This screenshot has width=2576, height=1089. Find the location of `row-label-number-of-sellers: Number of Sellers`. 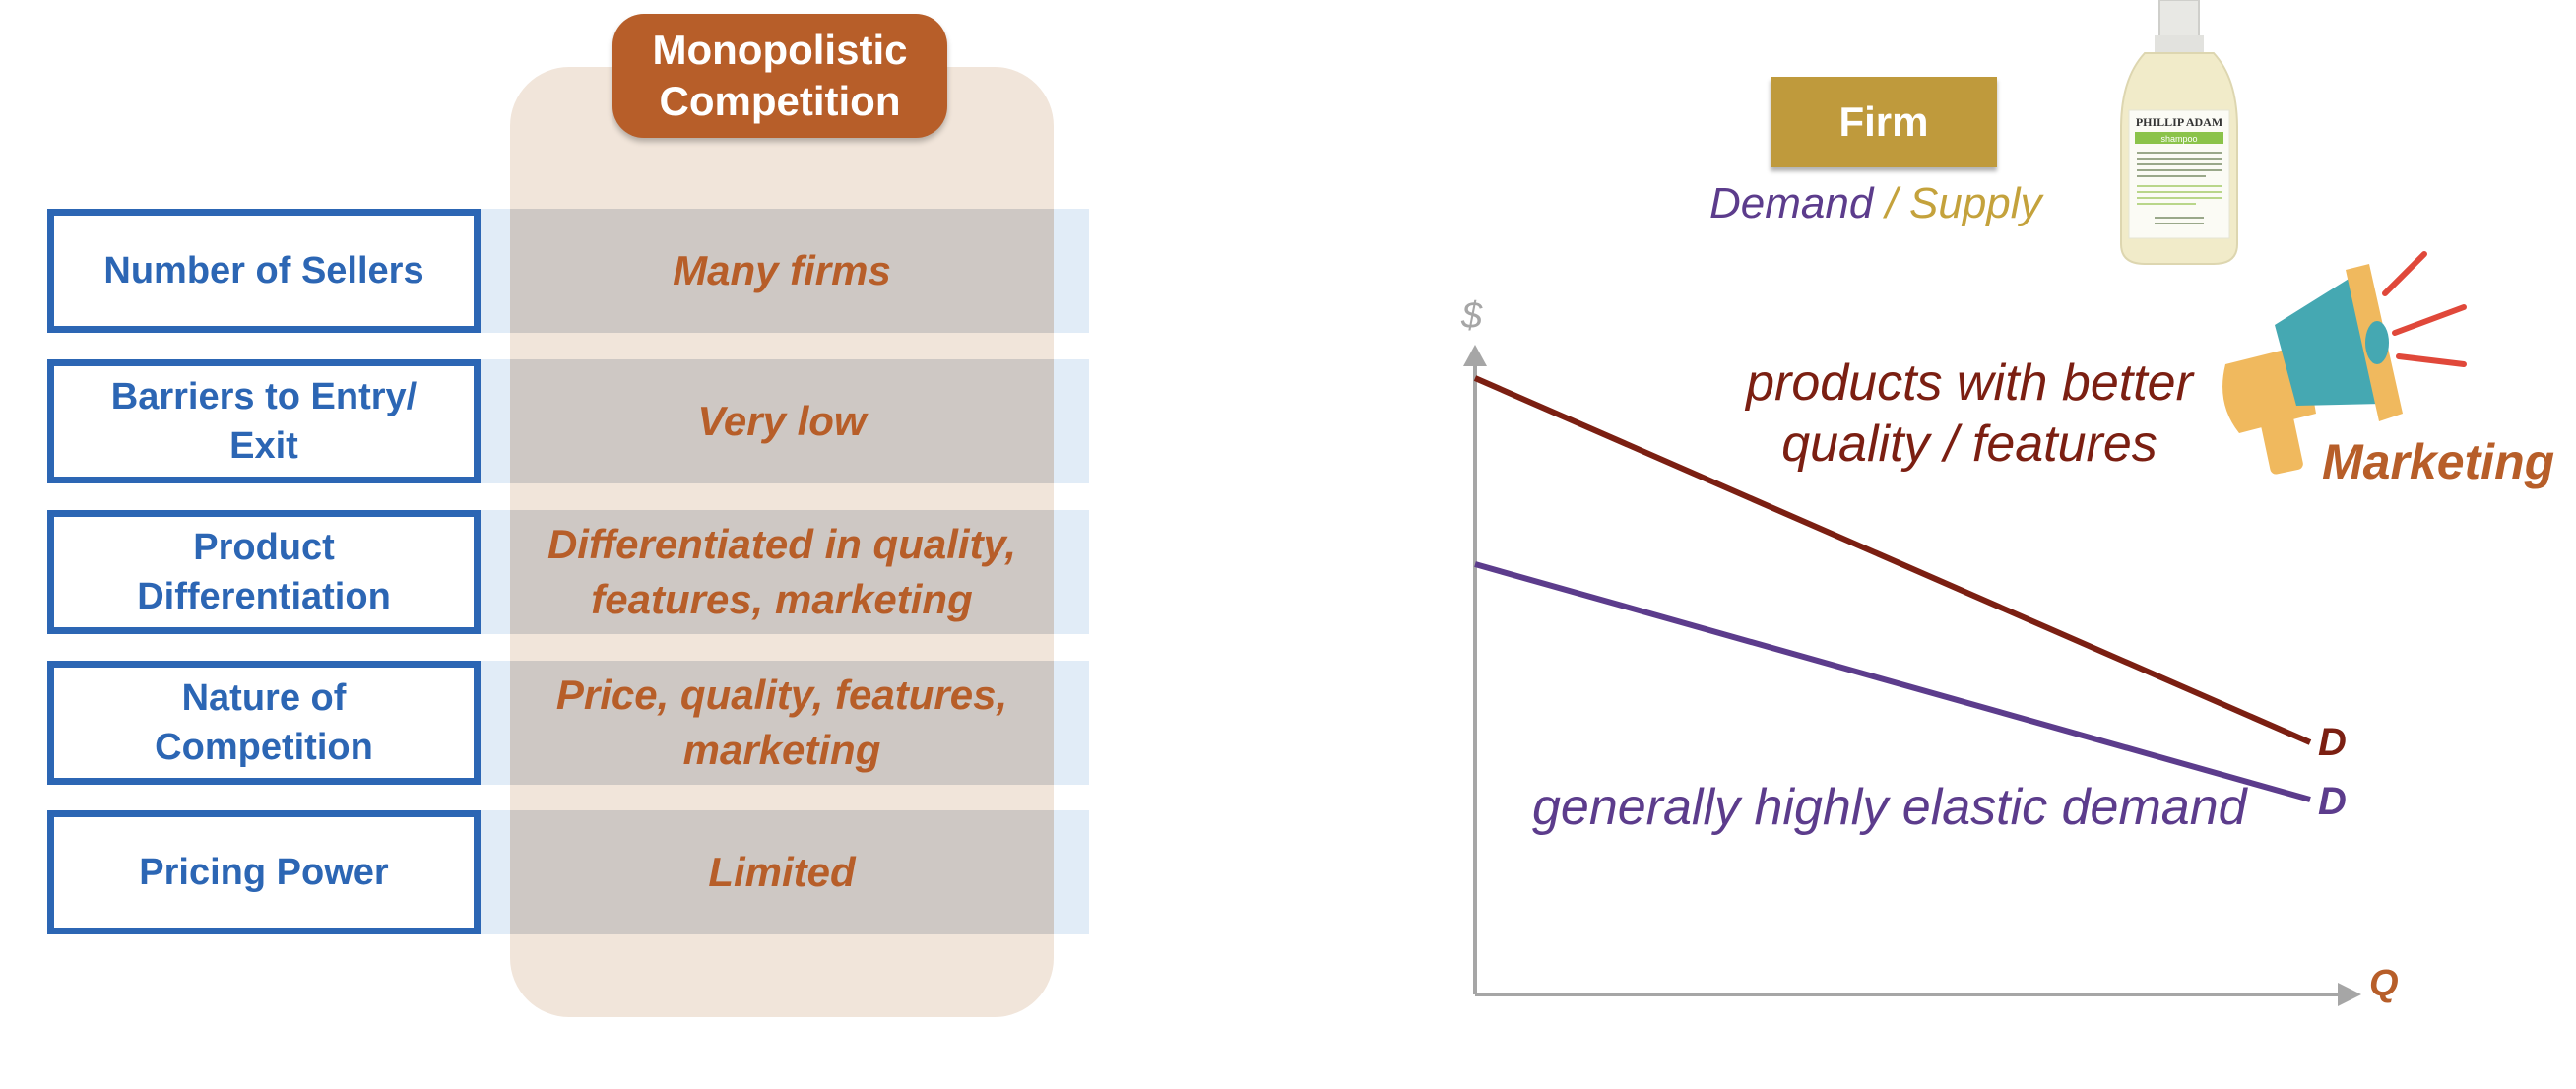

row-label-number-of-sellers: Number of Sellers is located at coordinates (264, 271).